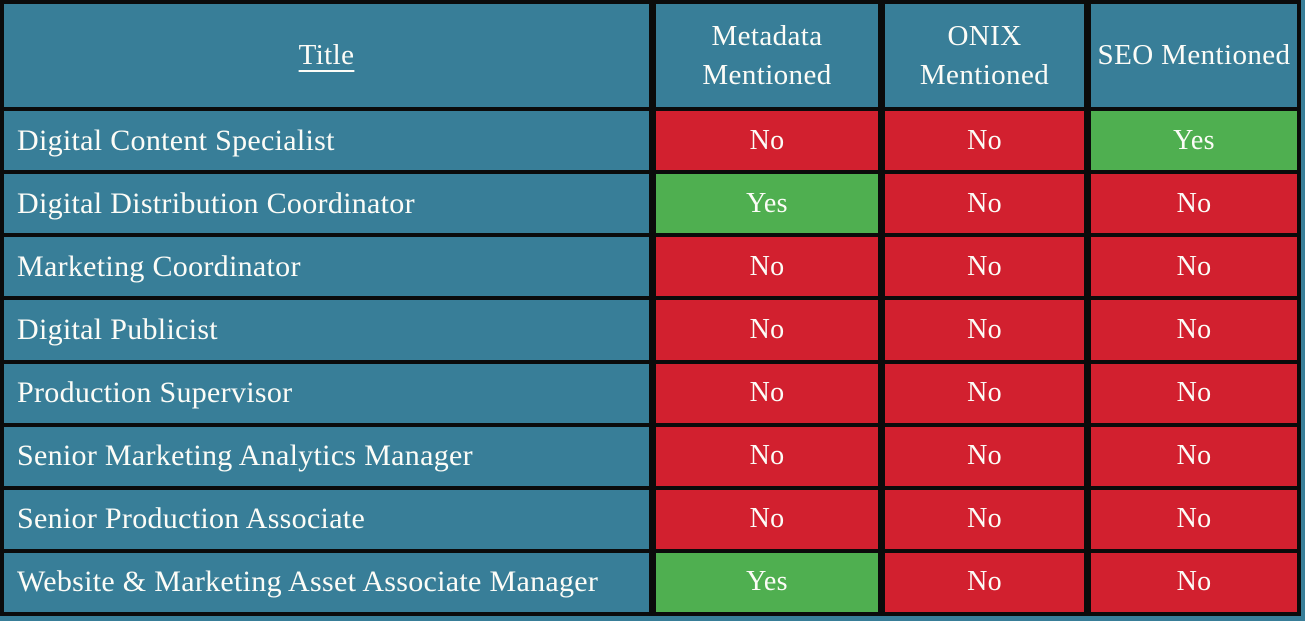 Image resolution: width=1305 pixels, height=621 pixels. What do you see at coordinates (326, 141) in the screenshot?
I see `row-title-cell: Digital Content Specialist` at bounding box center [326, 141].